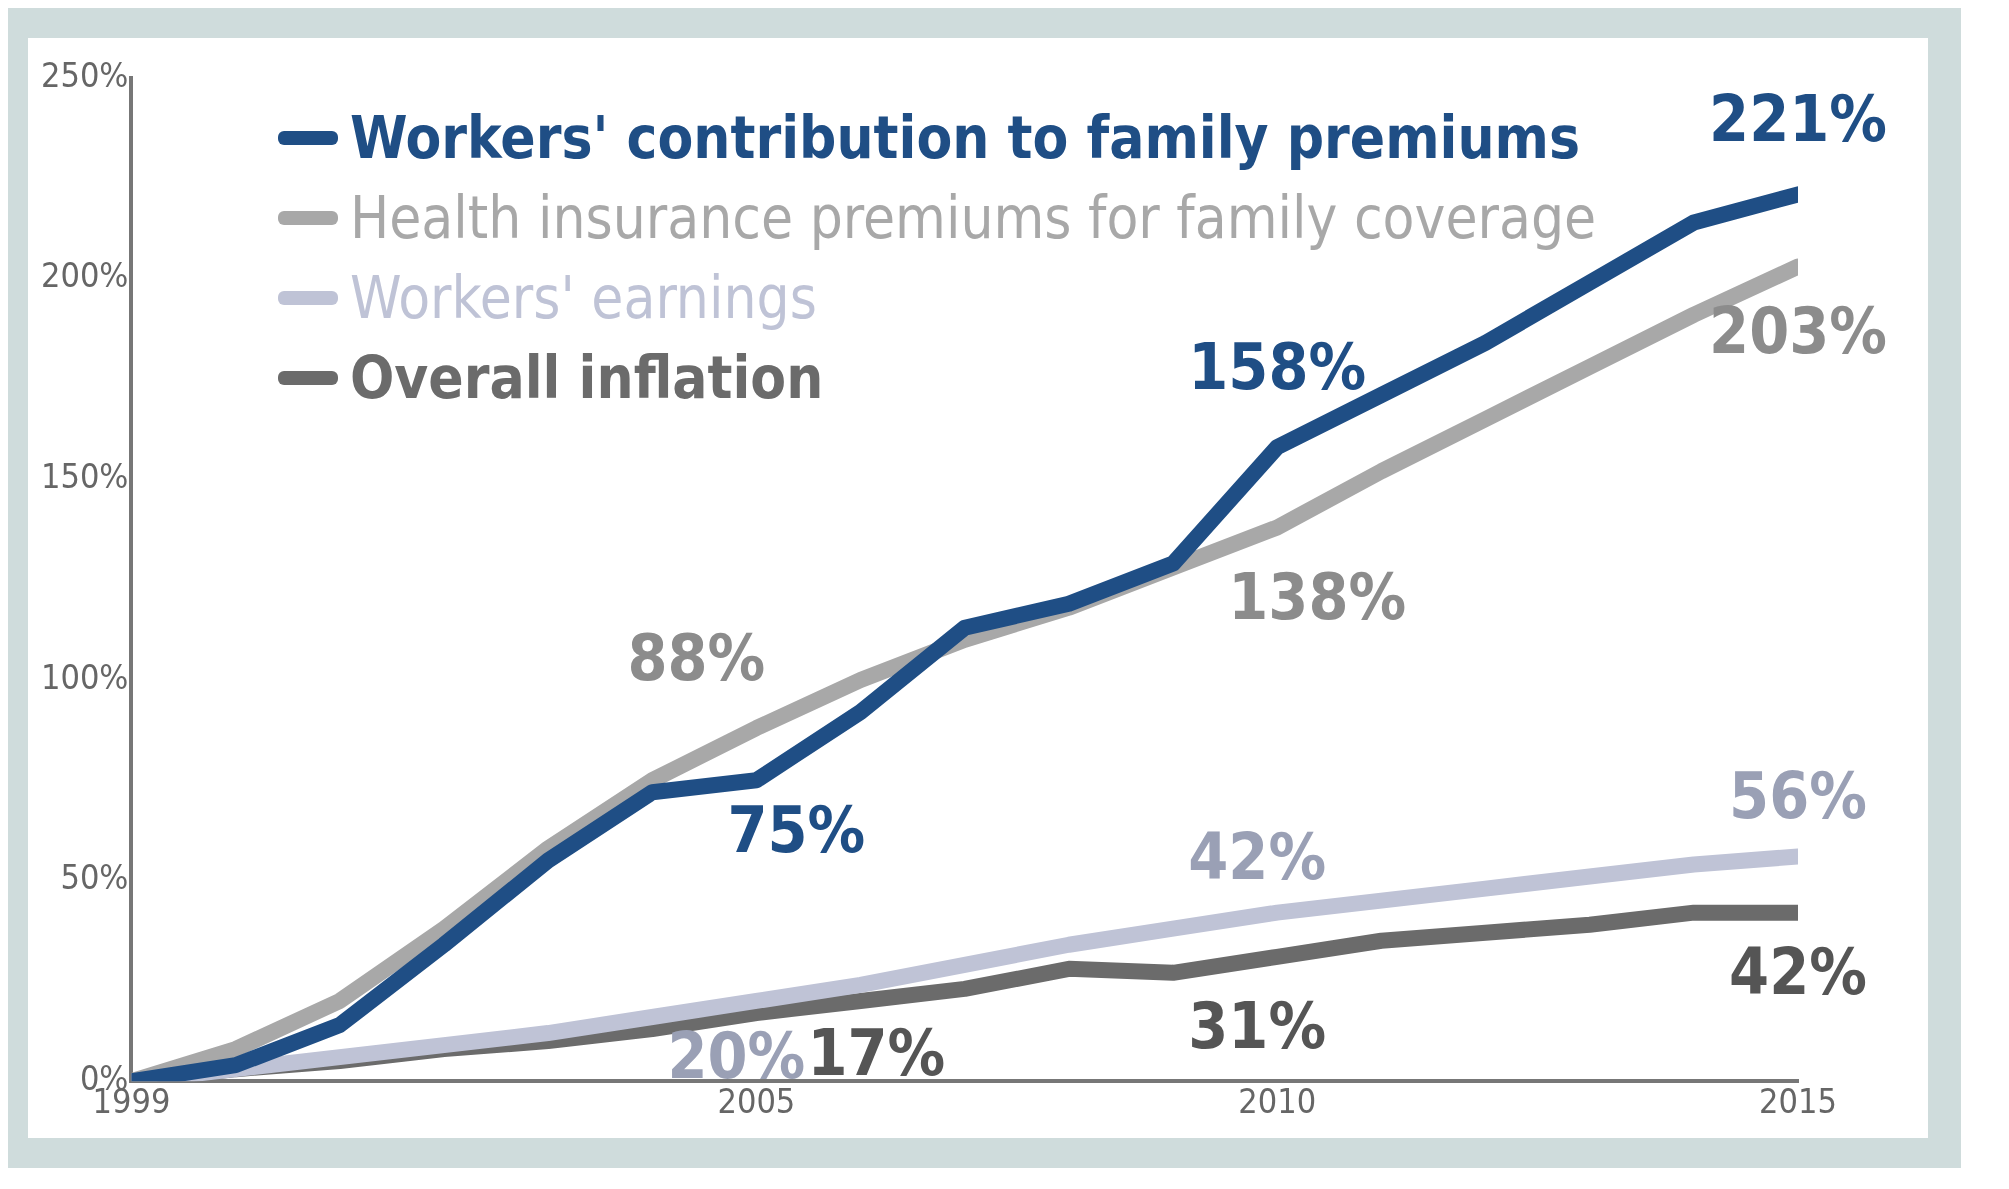 The image size is (2009, 1189). Describe the element at coordinates (876, 1052) in the screenshot. I see `annotation: 17%` at that location.